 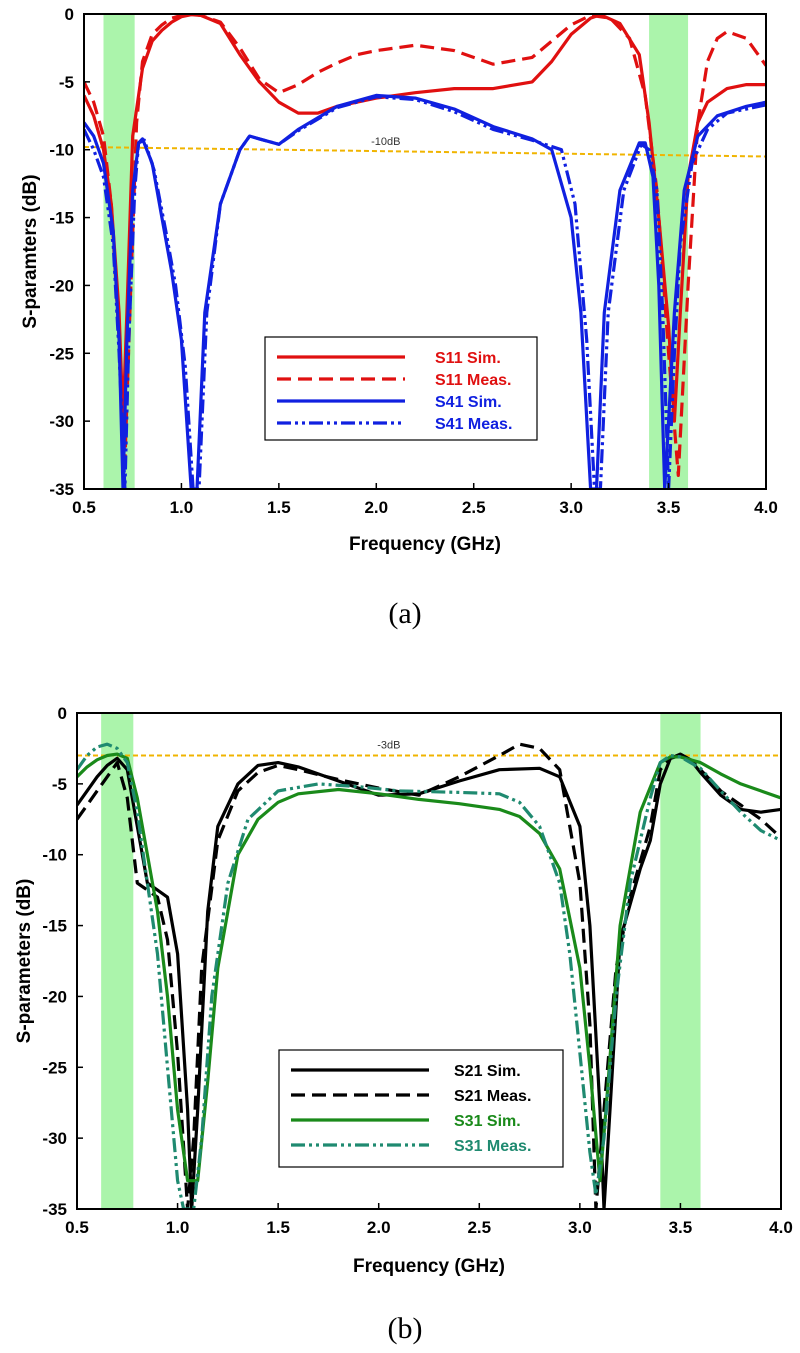 What do you see at coordinates (492, 1096) in the screenshot?
I see `chart-b-legend-label: S21 Meas.` at bounding box center [492, 1096].